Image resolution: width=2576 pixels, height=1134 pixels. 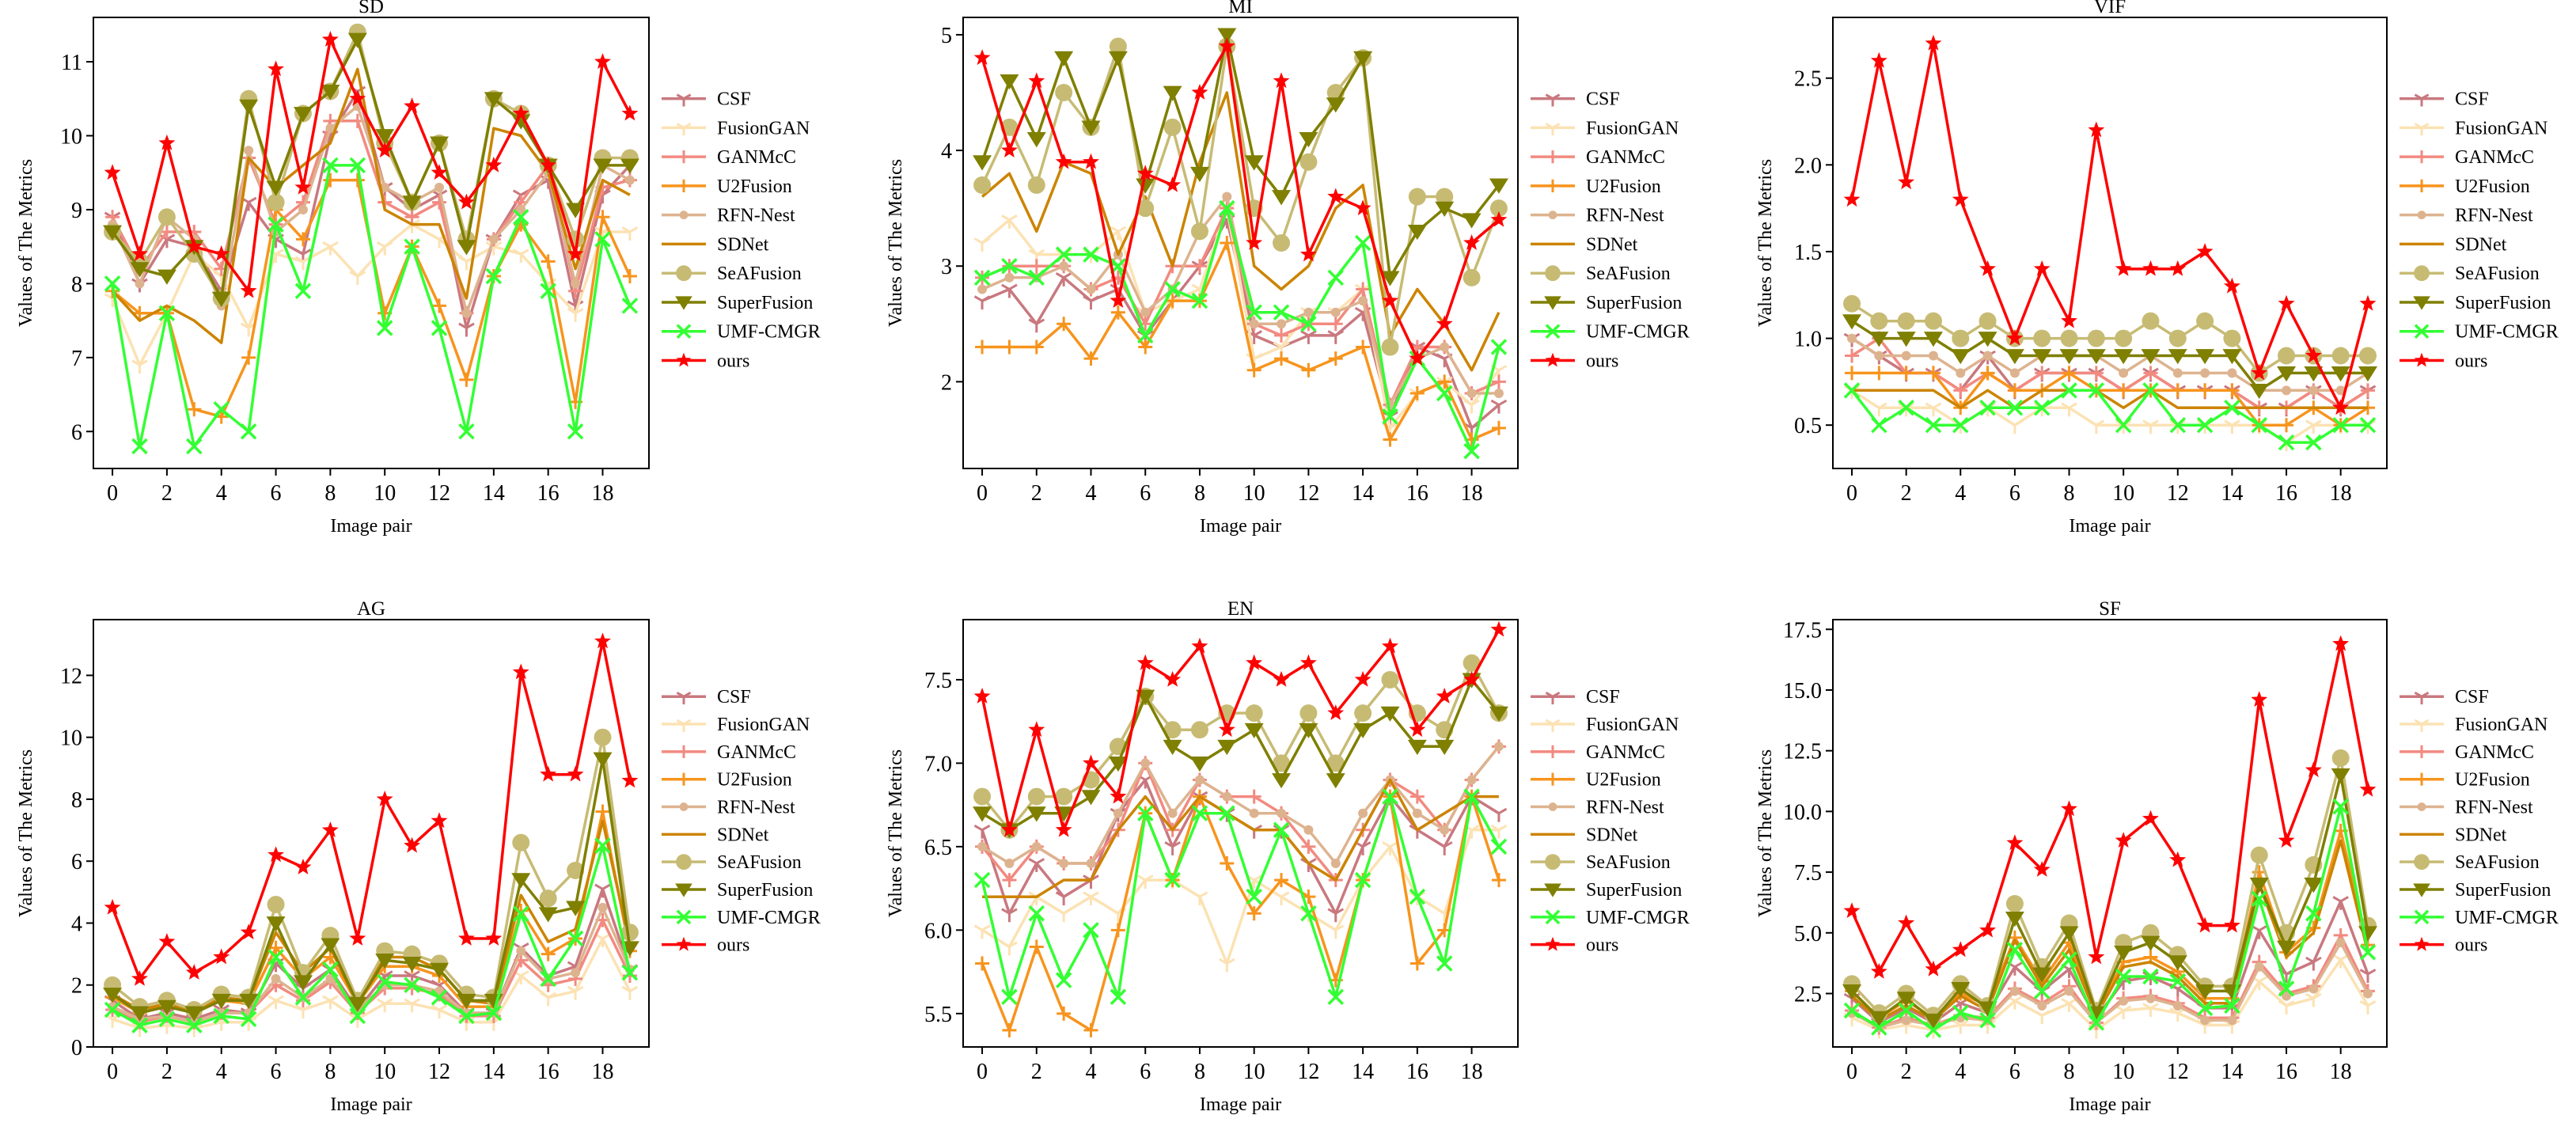 What do you see at coordinates (385, 493) in the screenshot?
I see `x-tick-label: 10` at bounding box center [385, 493].